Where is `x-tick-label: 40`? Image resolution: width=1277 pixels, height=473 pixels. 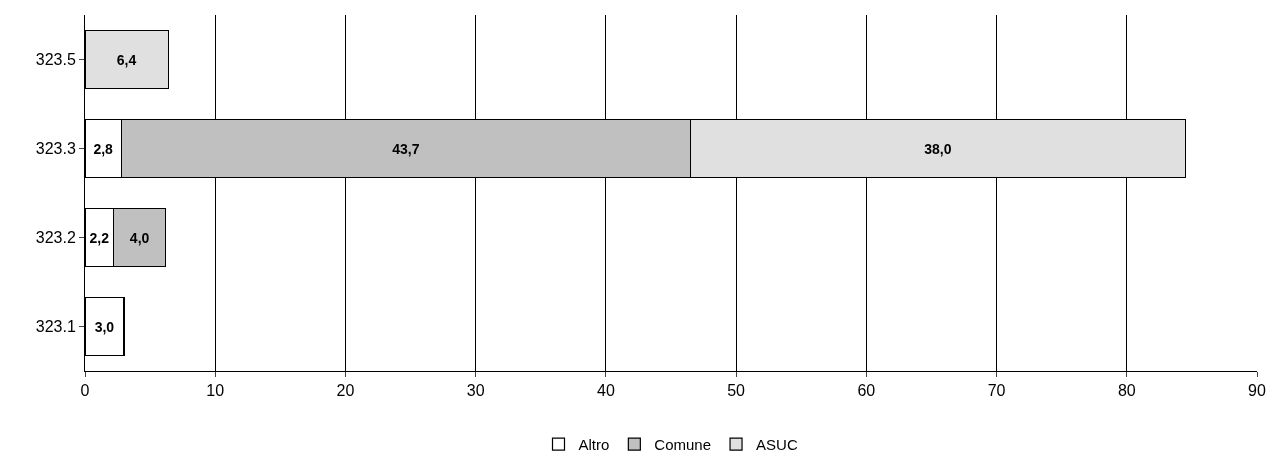
x-tick-label: 40 is located at coordinates (605, 391).